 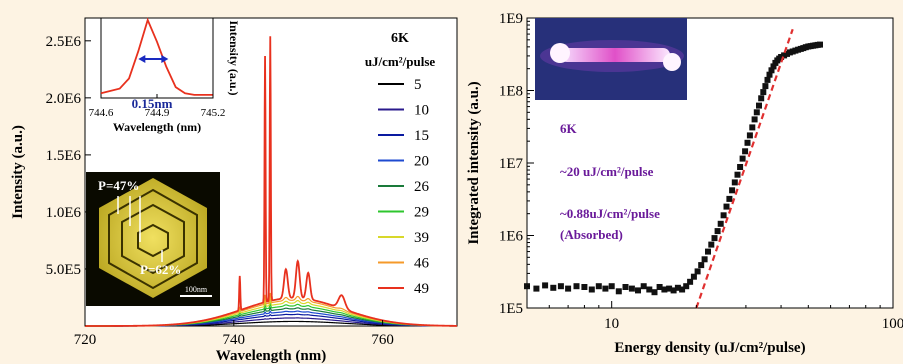 I want to click on linewidth-inset-curve, so click(x=156, y=56).